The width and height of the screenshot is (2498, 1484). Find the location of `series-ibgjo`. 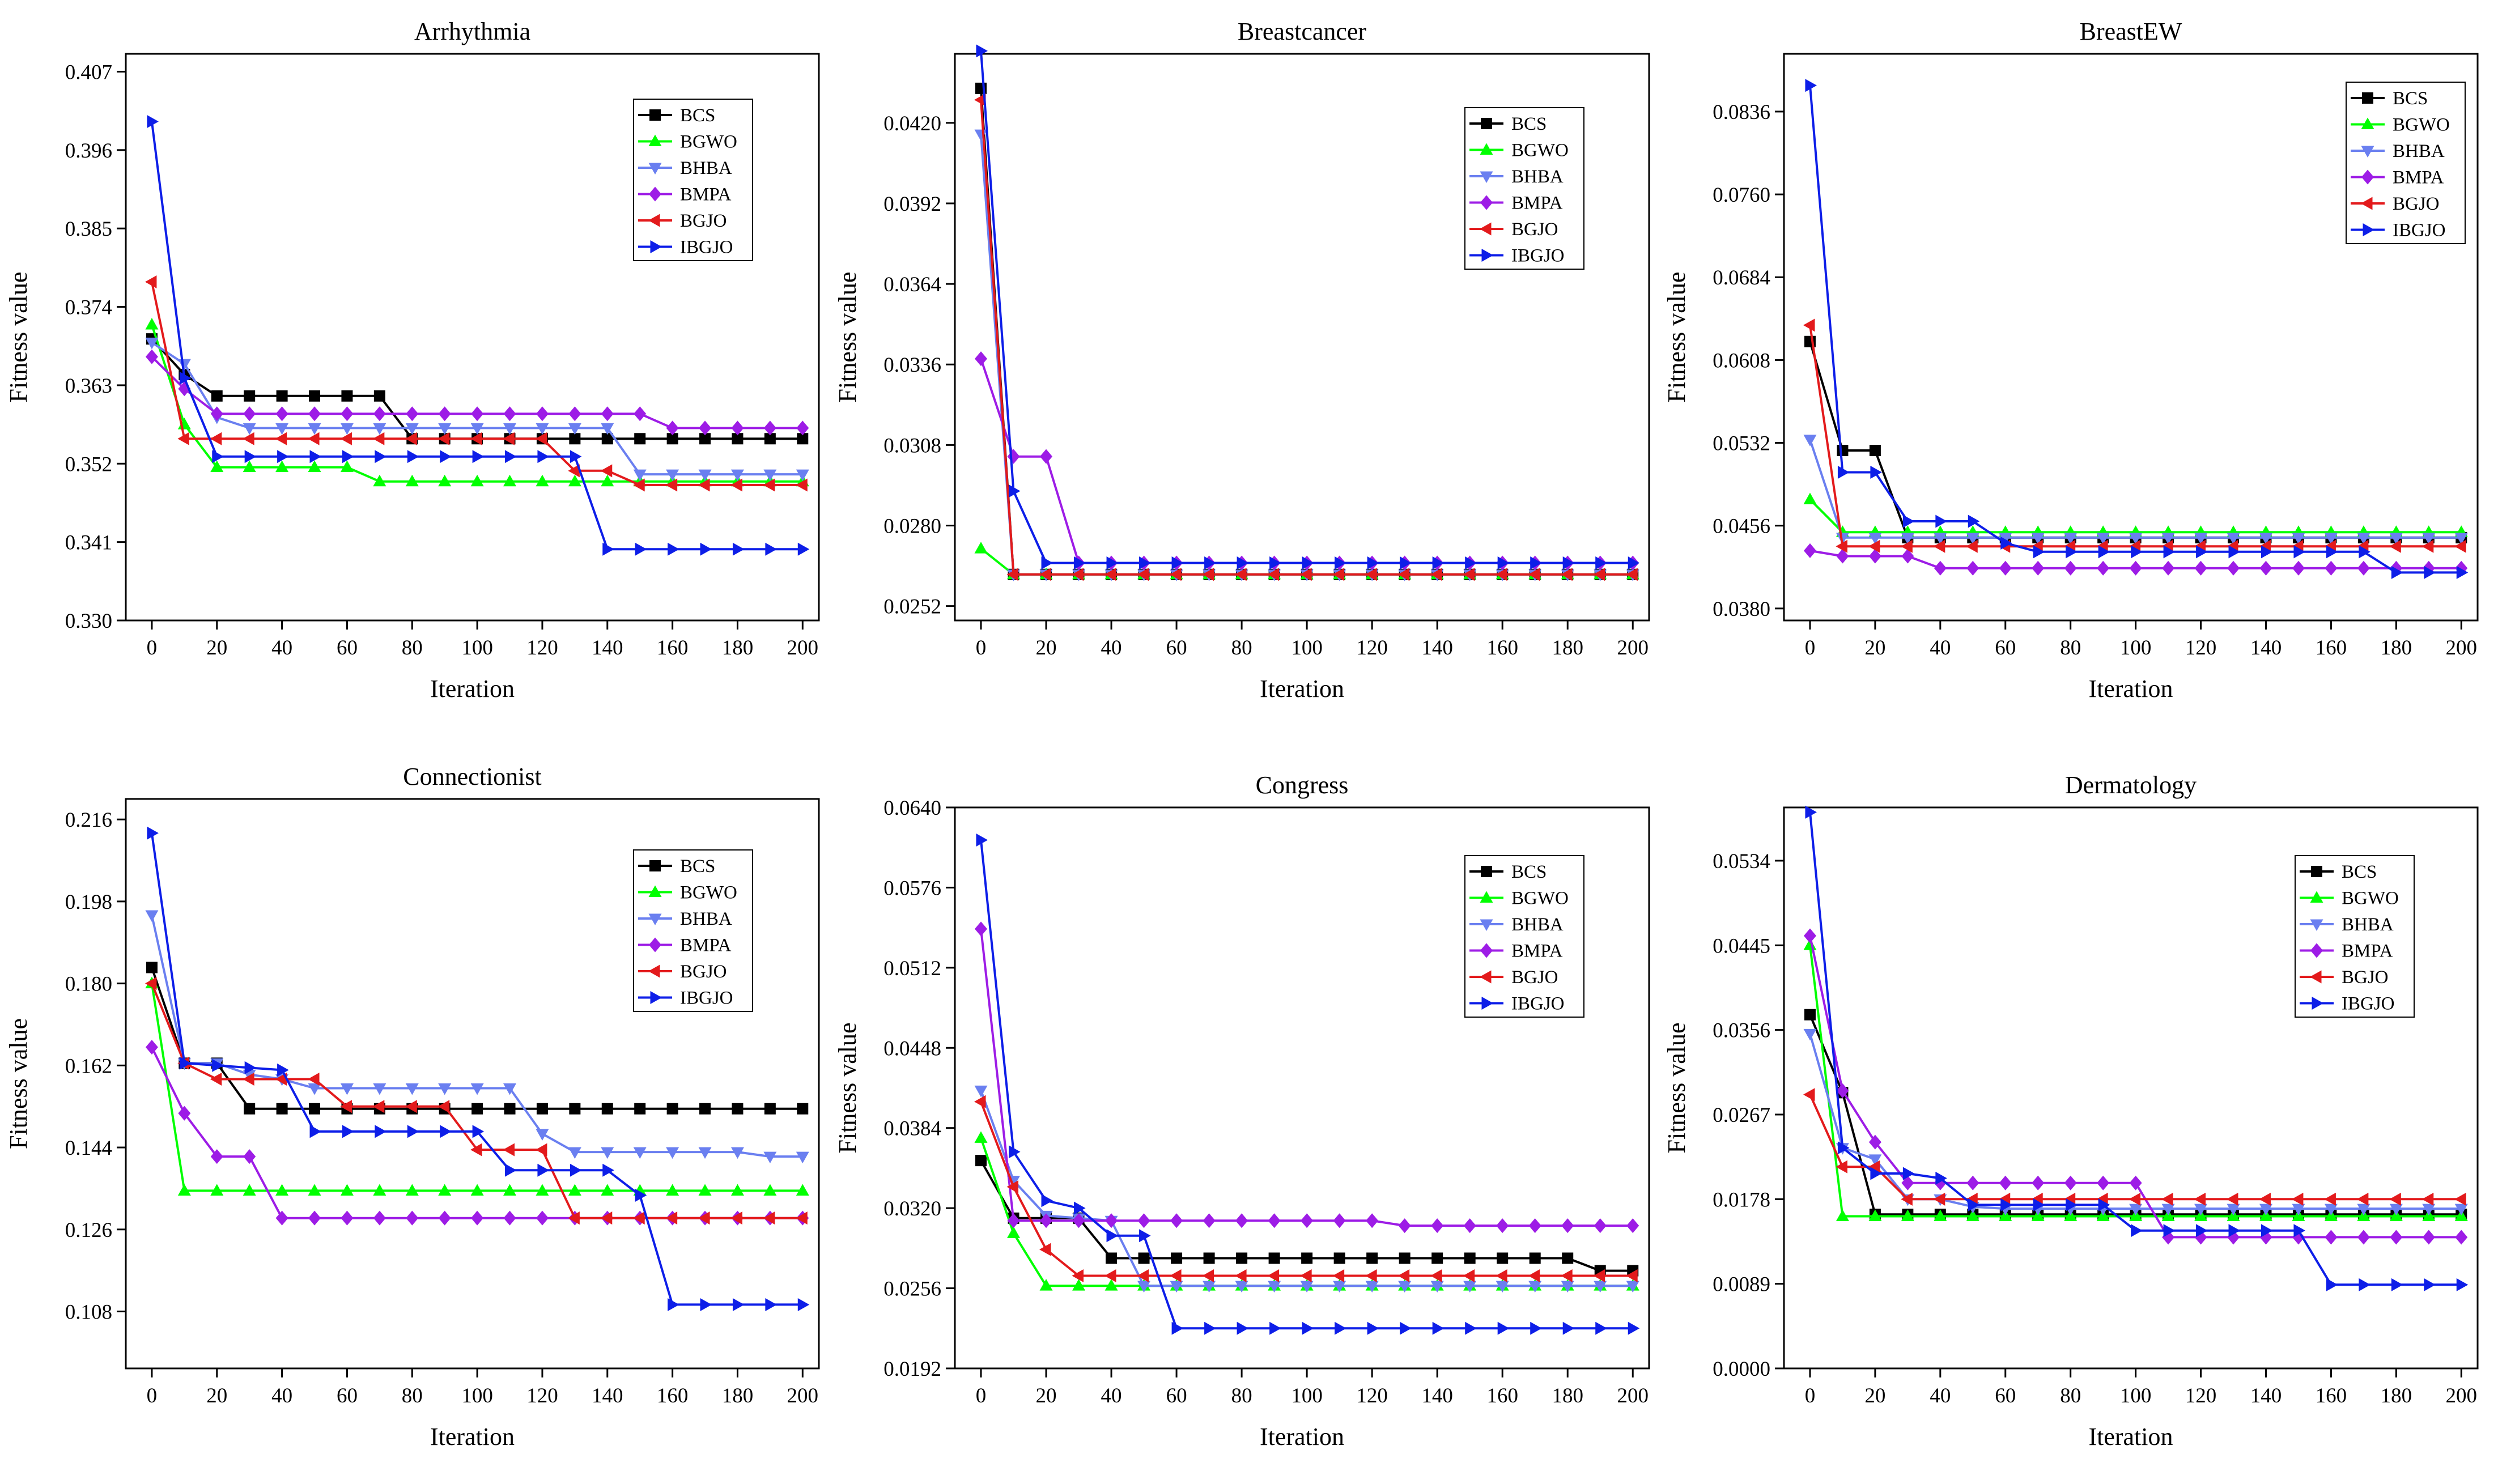

series-ibgjo is located at coordinates (1308, 1084).